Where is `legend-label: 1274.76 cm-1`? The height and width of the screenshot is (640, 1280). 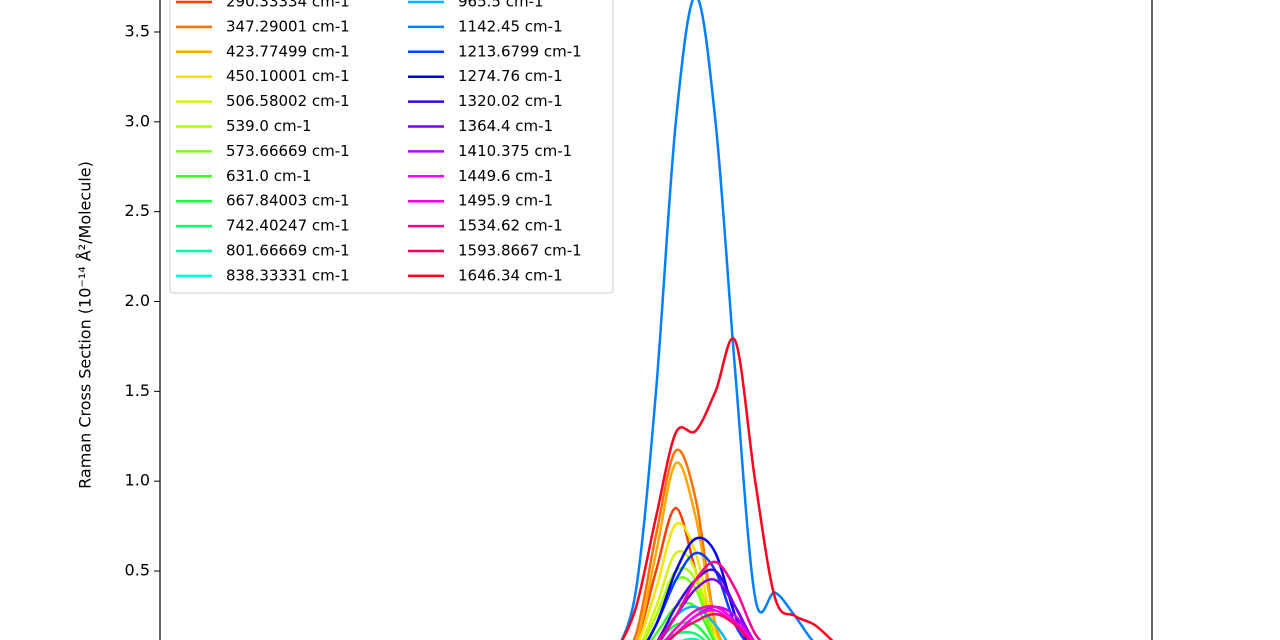
legend-label: 1274.76 cm-1 is located at coordinates (510, 76).